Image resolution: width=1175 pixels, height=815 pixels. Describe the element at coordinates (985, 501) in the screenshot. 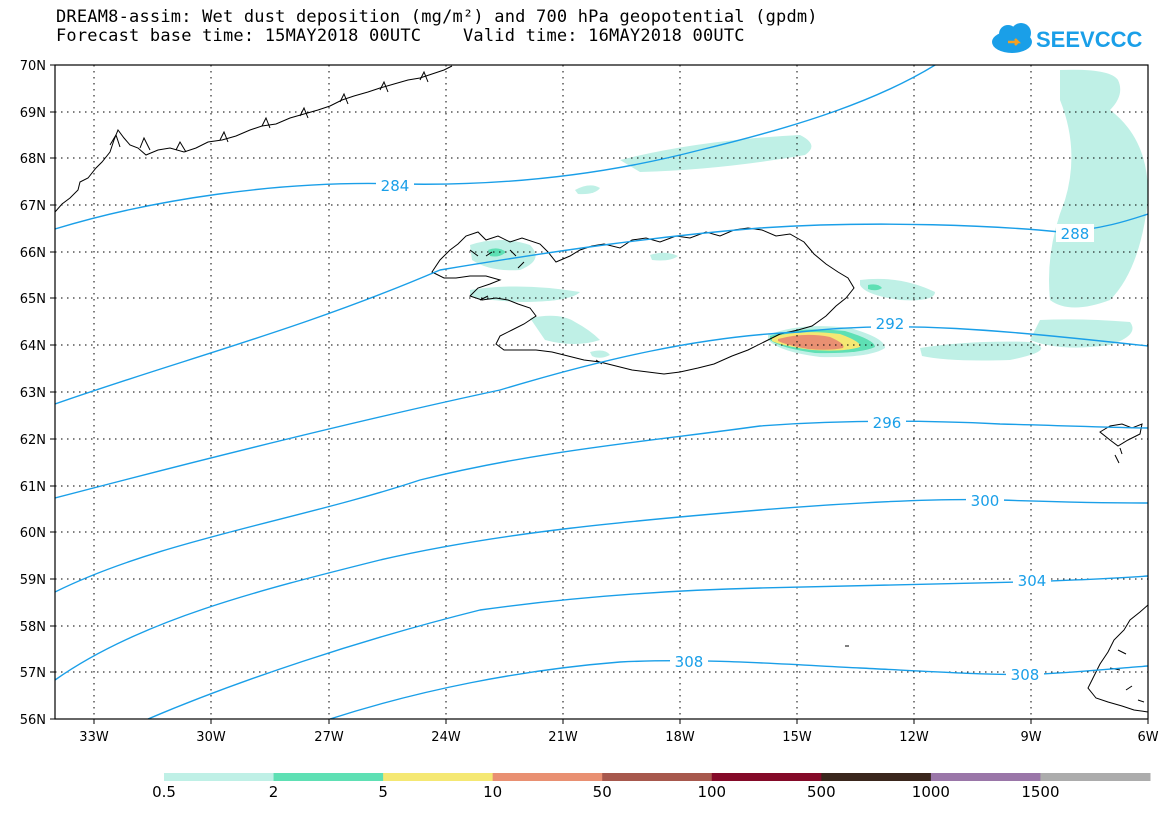

I see `contour-label: 300` at that location.